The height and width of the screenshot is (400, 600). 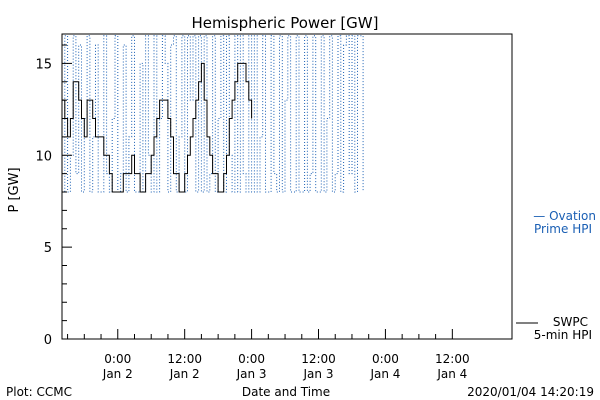 I want to click on y-tick-label: 0, so click(x=48, y=340).